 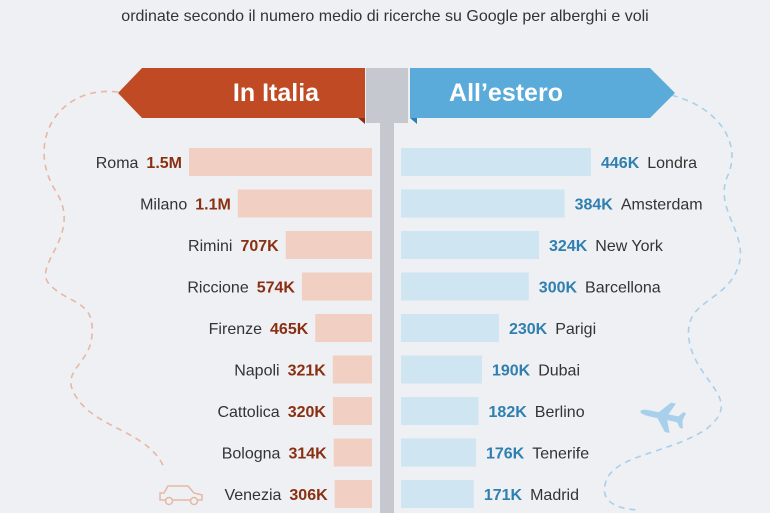 What do you see at coordinates (559, 371) in the screenshot?
I see `category-label-dubai: Dubai` at bounding box center [559, 371].